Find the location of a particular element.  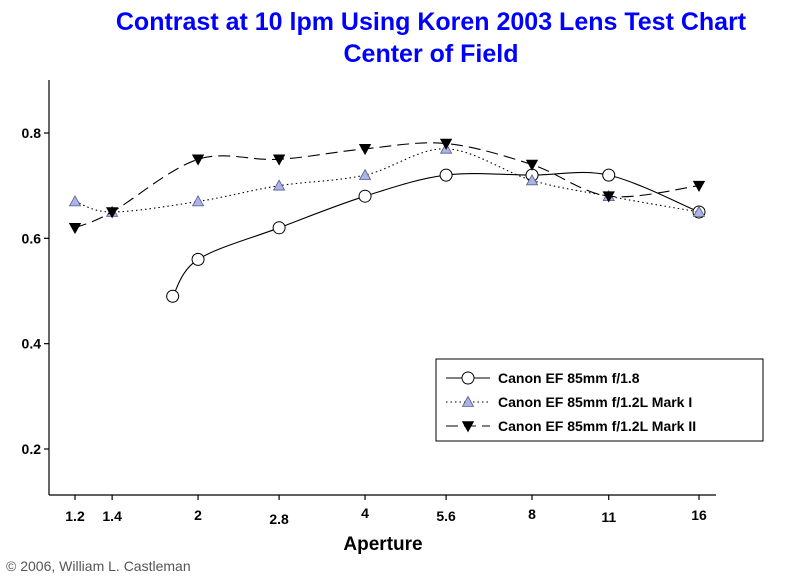

x-tick-label: 4 is located at coordinates (365, 513).